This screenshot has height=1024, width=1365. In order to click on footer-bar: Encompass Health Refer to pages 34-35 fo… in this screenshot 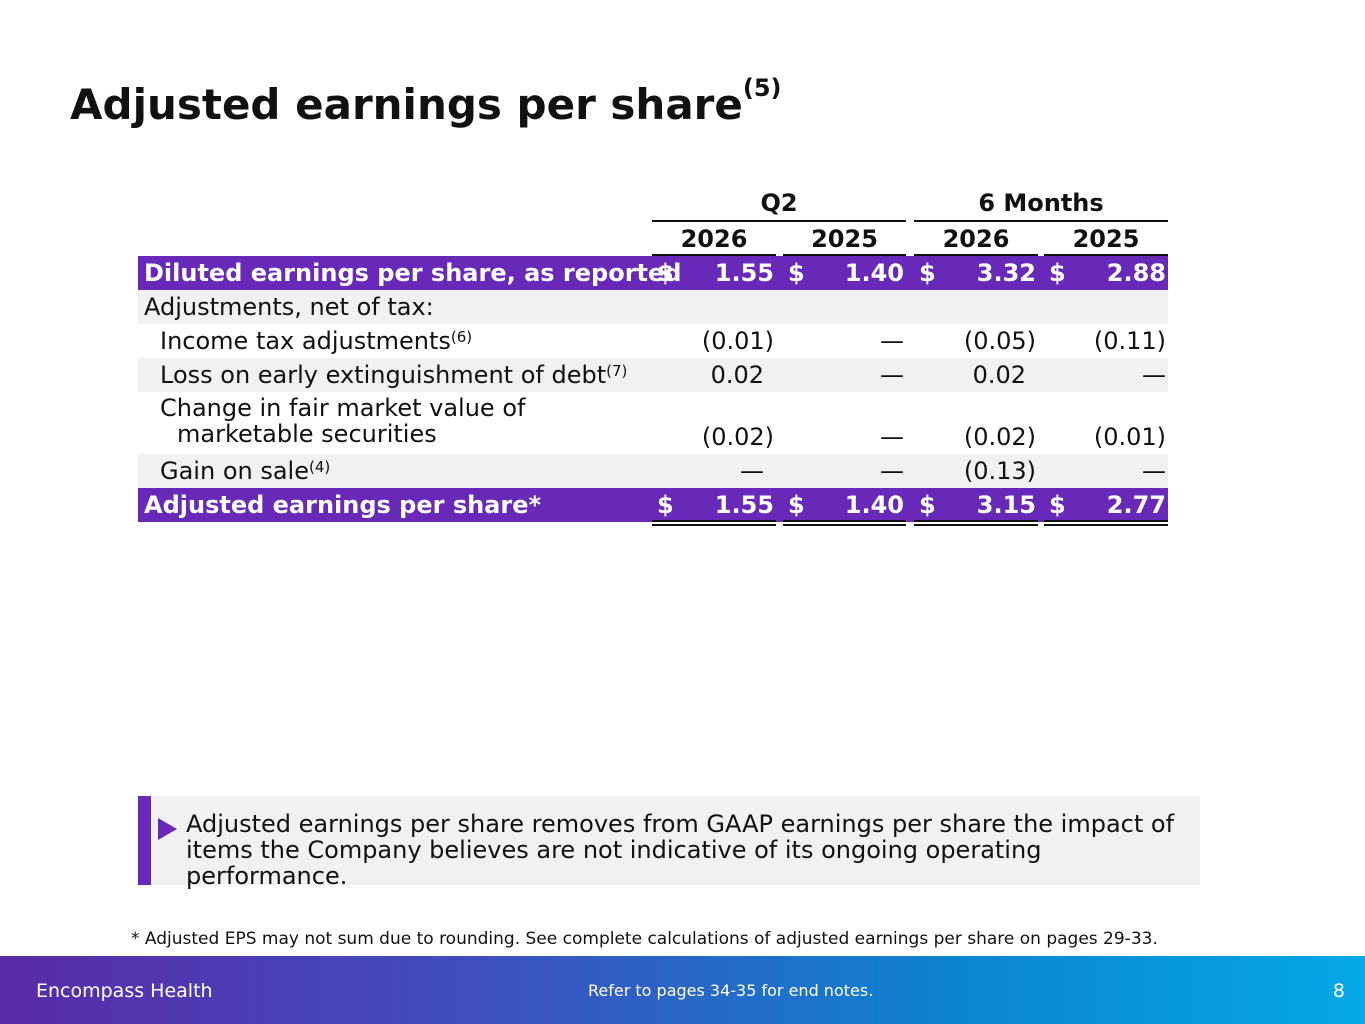, I will do `click(682, 990)`.